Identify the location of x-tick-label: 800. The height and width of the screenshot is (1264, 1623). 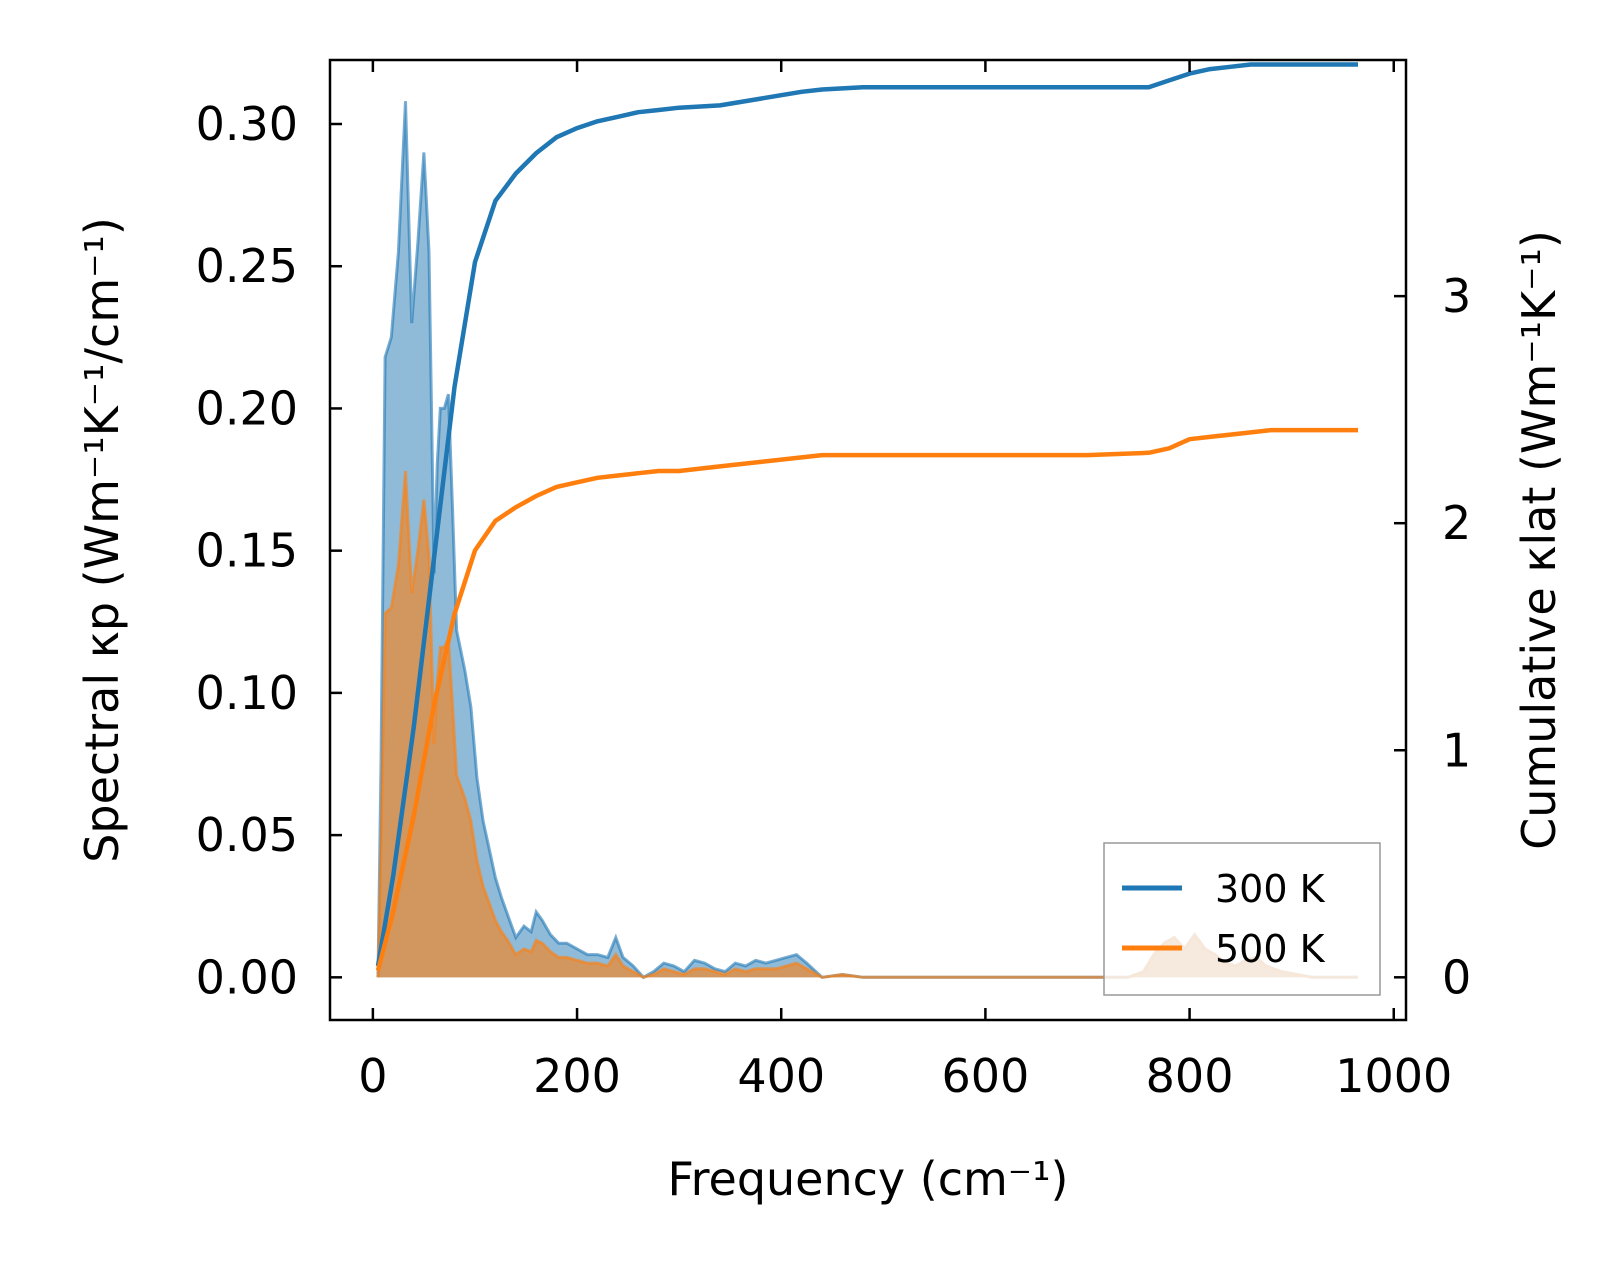
(1190, 1076).